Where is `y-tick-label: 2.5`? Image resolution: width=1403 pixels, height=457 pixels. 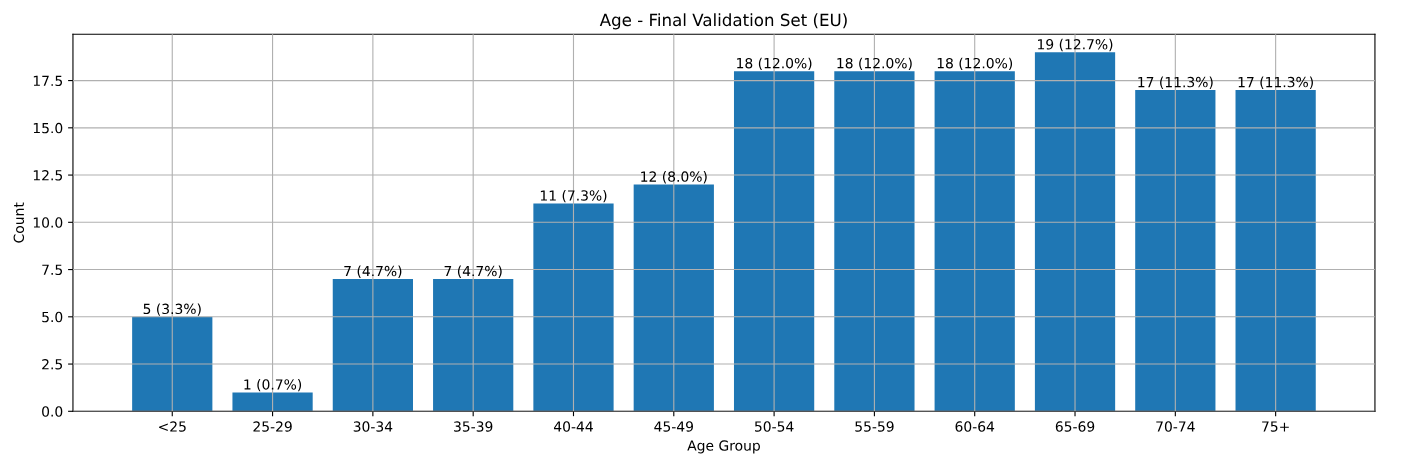 y-tick-label: 2.5 is located at coordinates (52, 364).